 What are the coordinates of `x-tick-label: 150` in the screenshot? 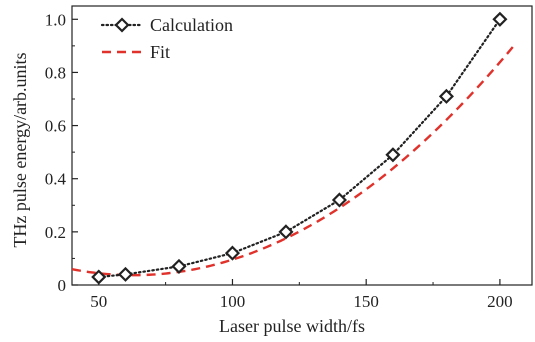 It's located at (366, 301).